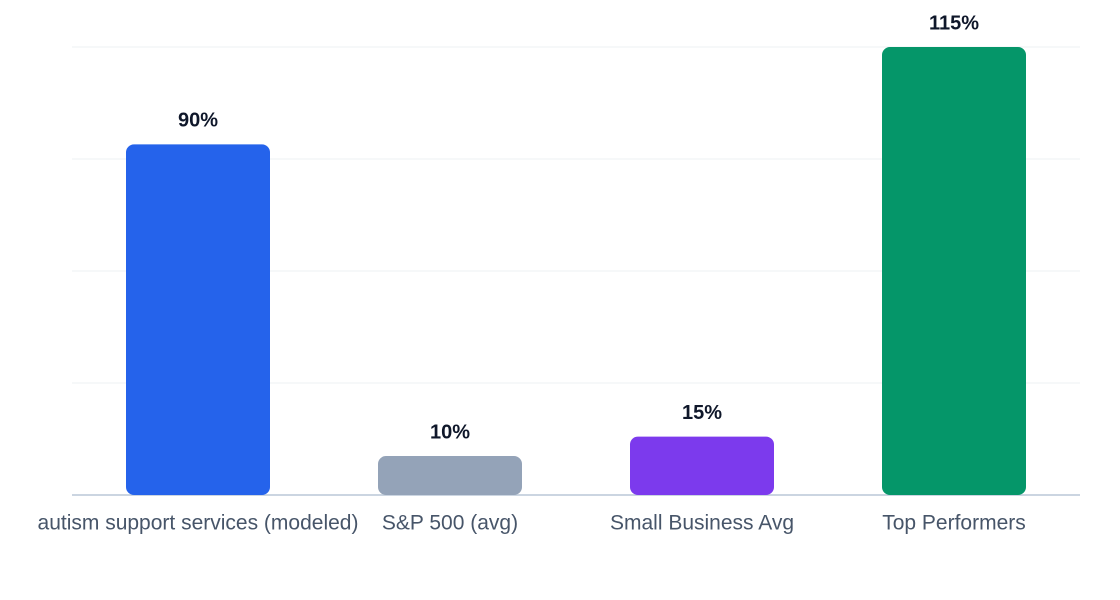 The width and height of the screenshot is (1120, 600). I want to click on x-tick-label: S&P 500 (avg), so click(450, 523).